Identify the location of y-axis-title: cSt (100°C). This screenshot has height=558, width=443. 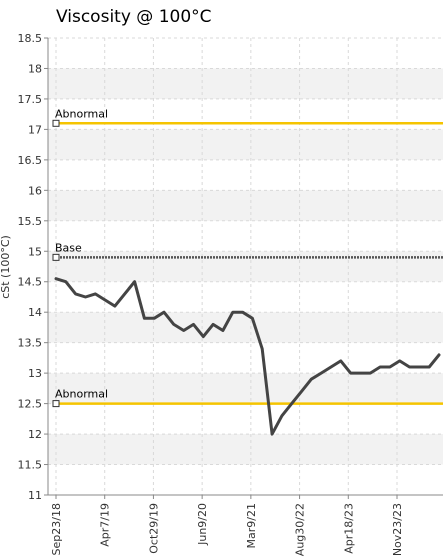
(6, 267).